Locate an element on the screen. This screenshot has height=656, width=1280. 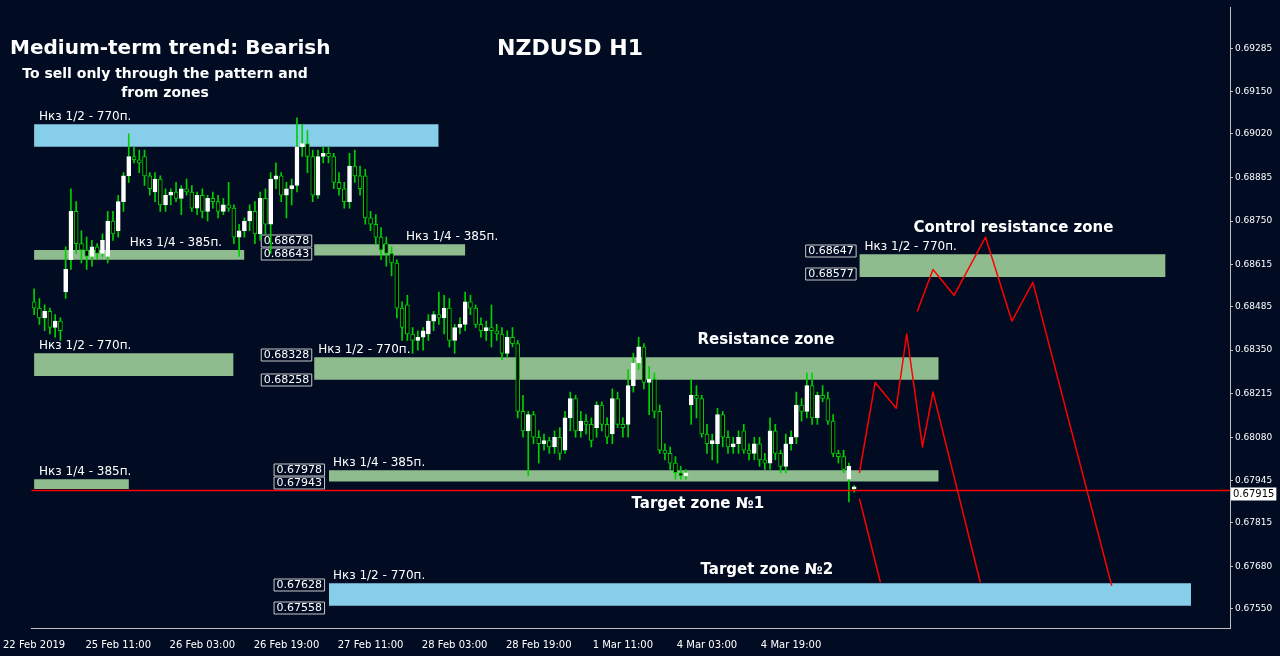
y-tick-label: 0.68350 is located at coordinates (1254, 349).